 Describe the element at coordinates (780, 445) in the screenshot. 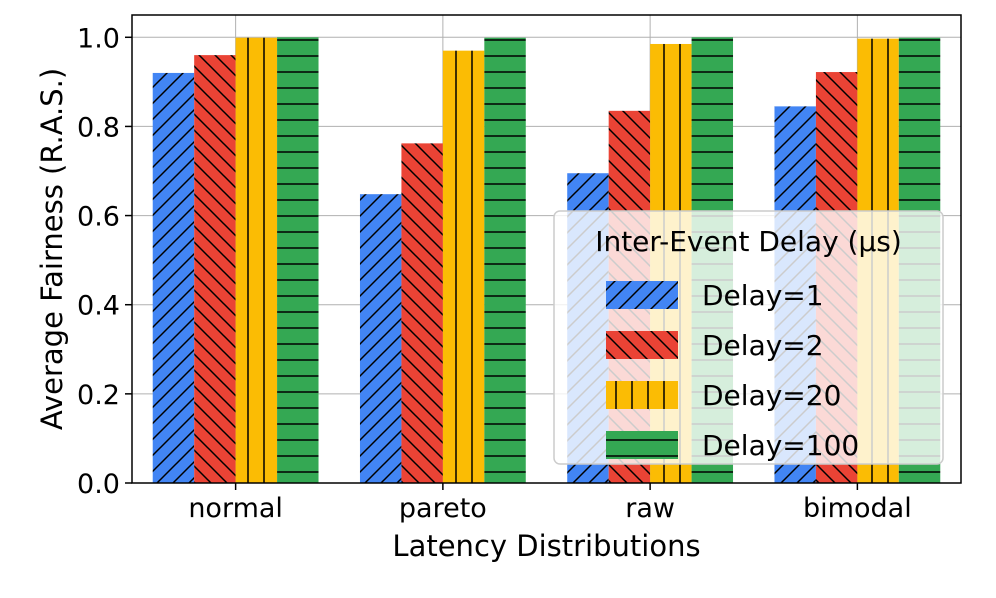

I see `legend-label: Delay=100` at that location.